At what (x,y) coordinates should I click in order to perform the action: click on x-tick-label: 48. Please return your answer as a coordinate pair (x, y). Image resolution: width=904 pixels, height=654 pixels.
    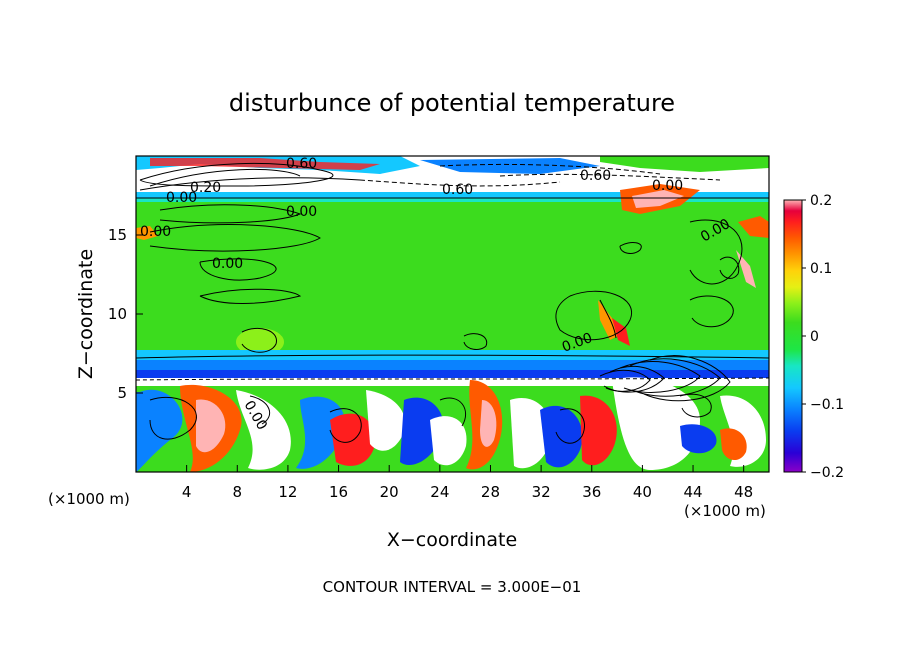
    Looking at the image, I should click on (743, 492).